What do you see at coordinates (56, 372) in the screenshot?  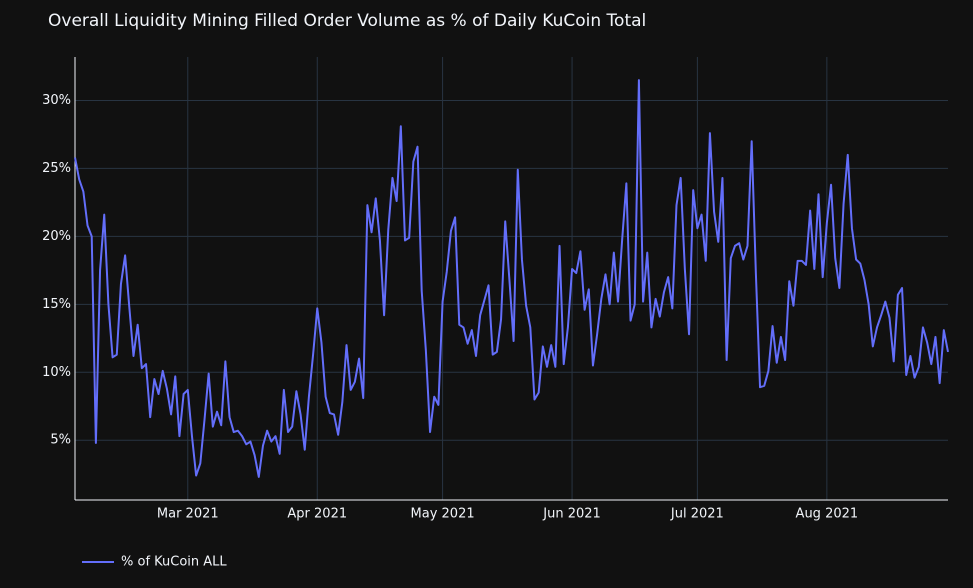 I see `y-tick-label: 10%` at bounding box center [56, 372].